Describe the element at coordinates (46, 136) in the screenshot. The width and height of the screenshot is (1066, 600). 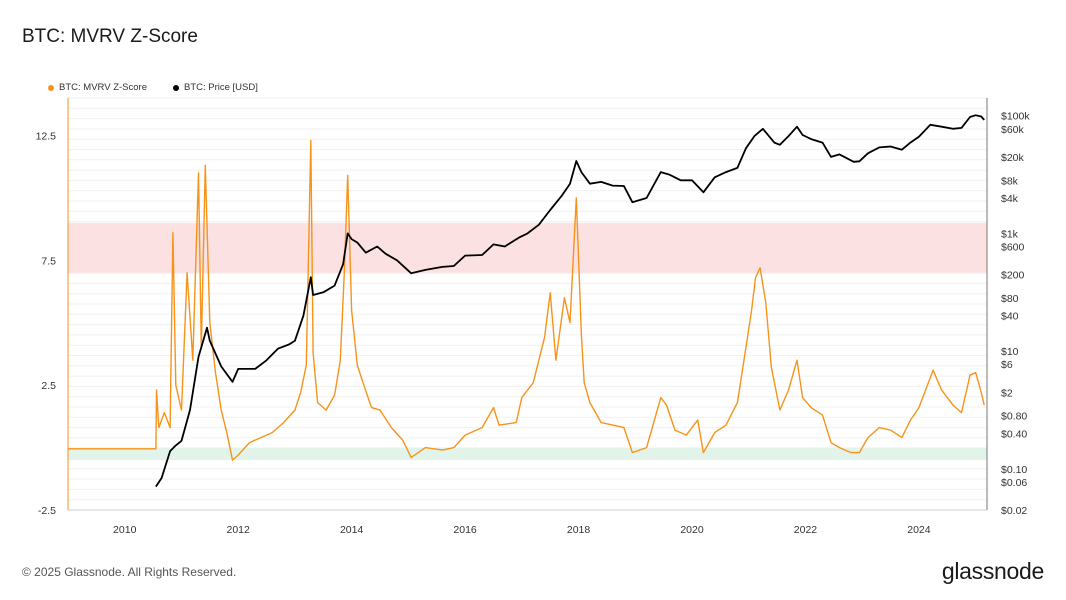
I see `left-tick-label: 12.5` at that location.